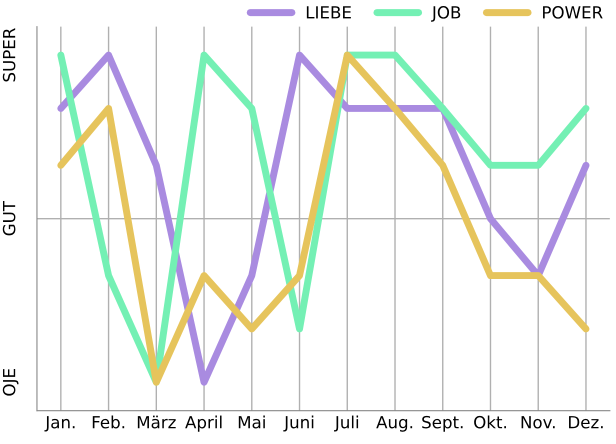  Describe the element at coordinates (442, 424) in the screenshot. I see `x-tick-label: Sept.` at that location.